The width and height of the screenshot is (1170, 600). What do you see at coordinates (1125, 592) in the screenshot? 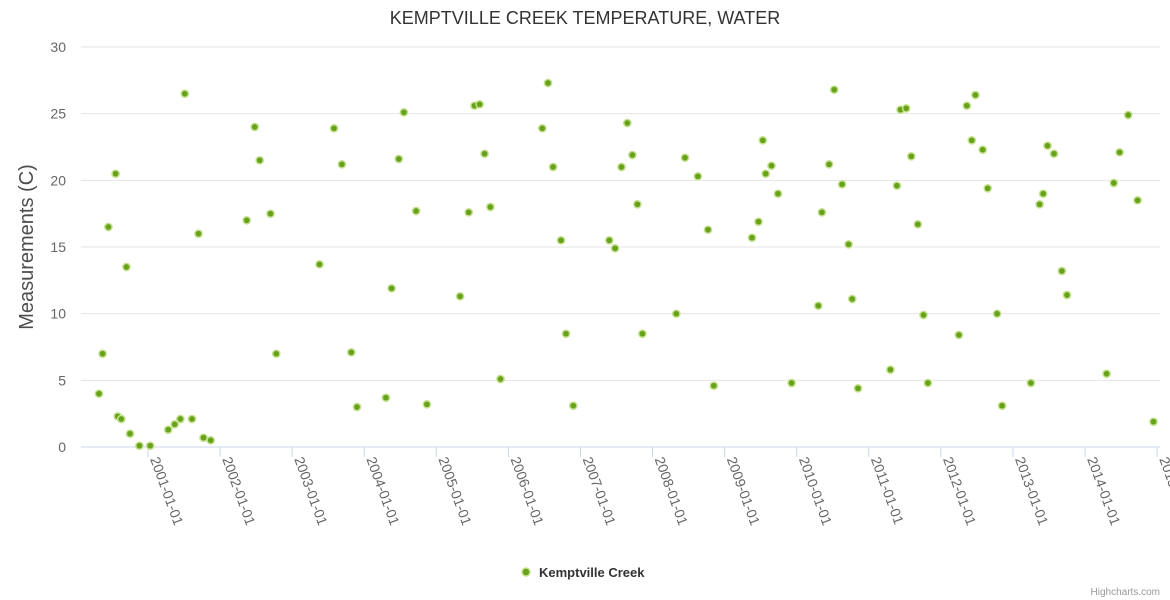
I see `credits-link: Highcharts.com` at bounding box center [1125, 592].